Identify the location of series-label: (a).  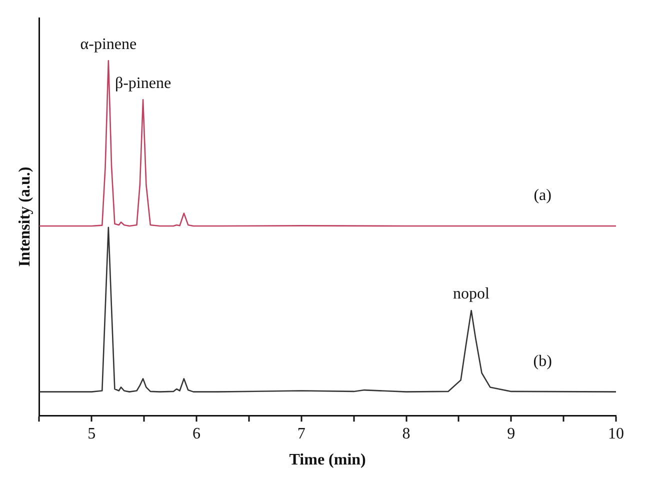
(543, 195).